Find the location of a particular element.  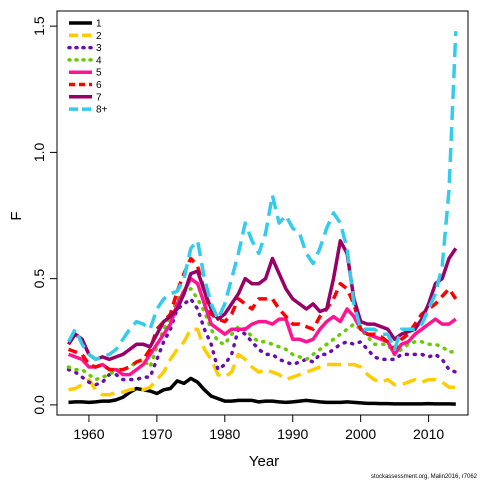

x-axis: 1960 1970 1980 1990 2000 2010 is located at coordinates (258, 428).